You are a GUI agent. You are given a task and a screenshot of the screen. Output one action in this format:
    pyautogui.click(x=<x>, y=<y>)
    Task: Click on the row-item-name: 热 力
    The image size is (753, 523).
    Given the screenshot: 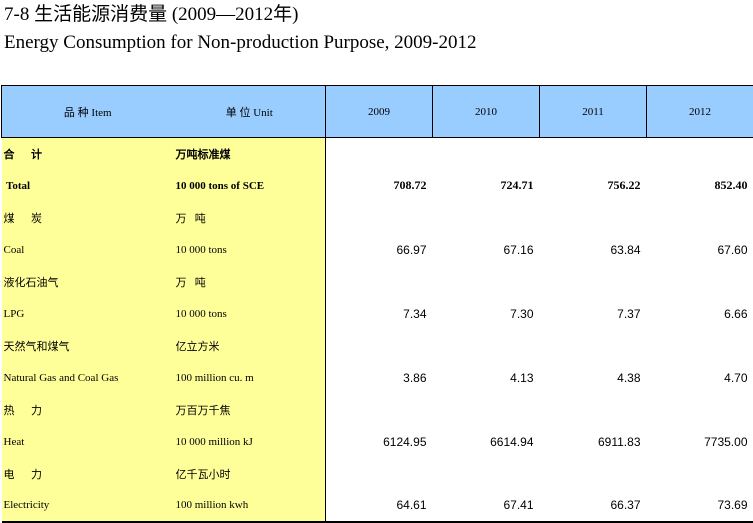 What is the action you would take?
    pyautogui.click(x=87, y=409)
    